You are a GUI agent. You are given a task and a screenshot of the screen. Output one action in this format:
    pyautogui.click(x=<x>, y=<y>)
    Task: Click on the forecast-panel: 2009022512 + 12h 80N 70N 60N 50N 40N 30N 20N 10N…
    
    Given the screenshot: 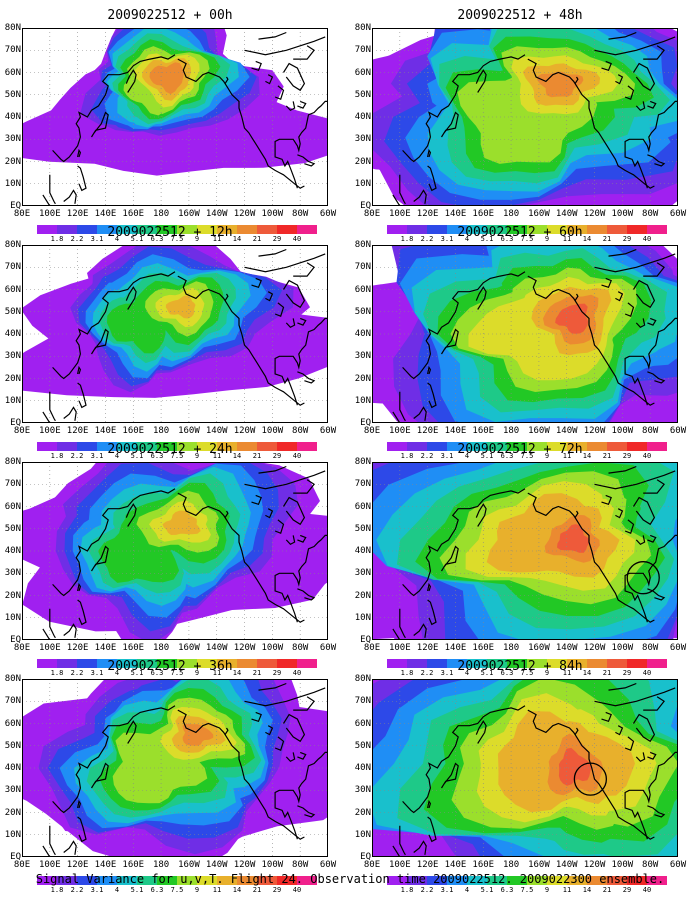 What is the action you would take?
    pyautogui.click(x=170, y=338)
    